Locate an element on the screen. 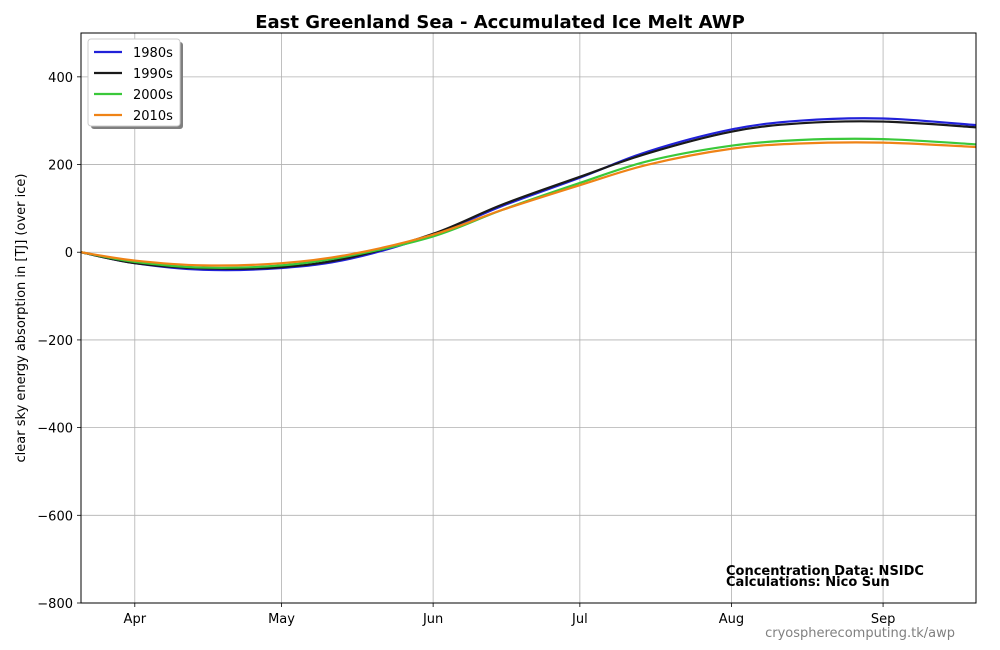 This screenshot has height=650, width=1000. y-tick-label: 400 is located at coordinates (60, 78).